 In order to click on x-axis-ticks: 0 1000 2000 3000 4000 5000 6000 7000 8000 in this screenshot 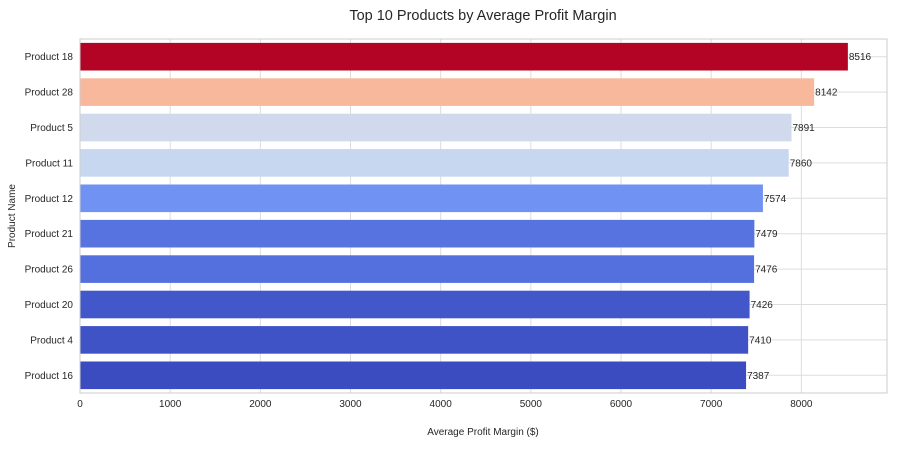, I will do `click(445, 404)`.